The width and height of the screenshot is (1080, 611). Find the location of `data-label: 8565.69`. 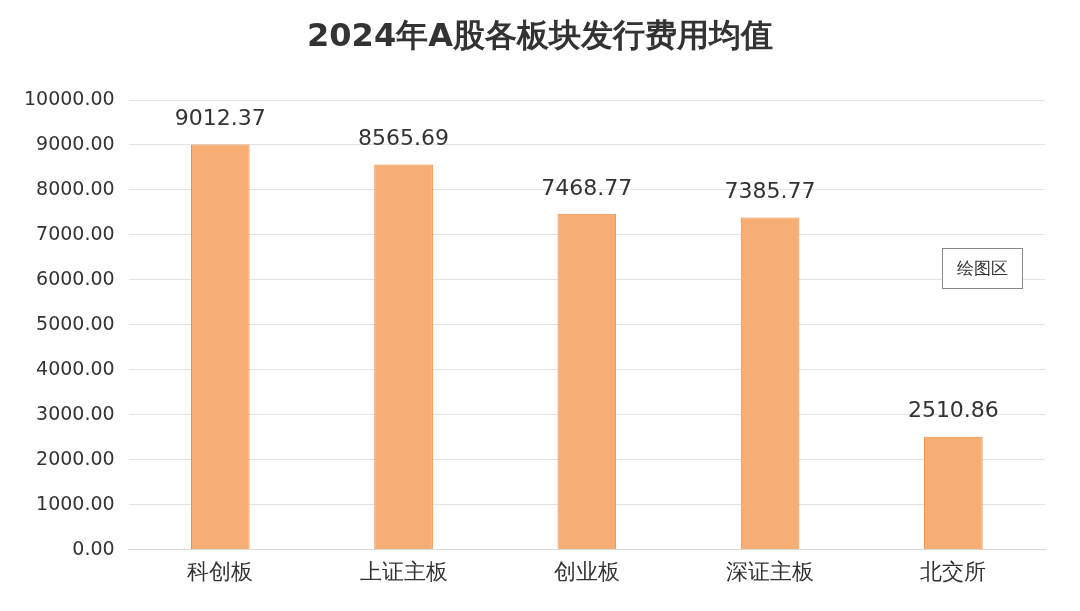

data-label: 8565.69 is located at coordinates (404, 138).